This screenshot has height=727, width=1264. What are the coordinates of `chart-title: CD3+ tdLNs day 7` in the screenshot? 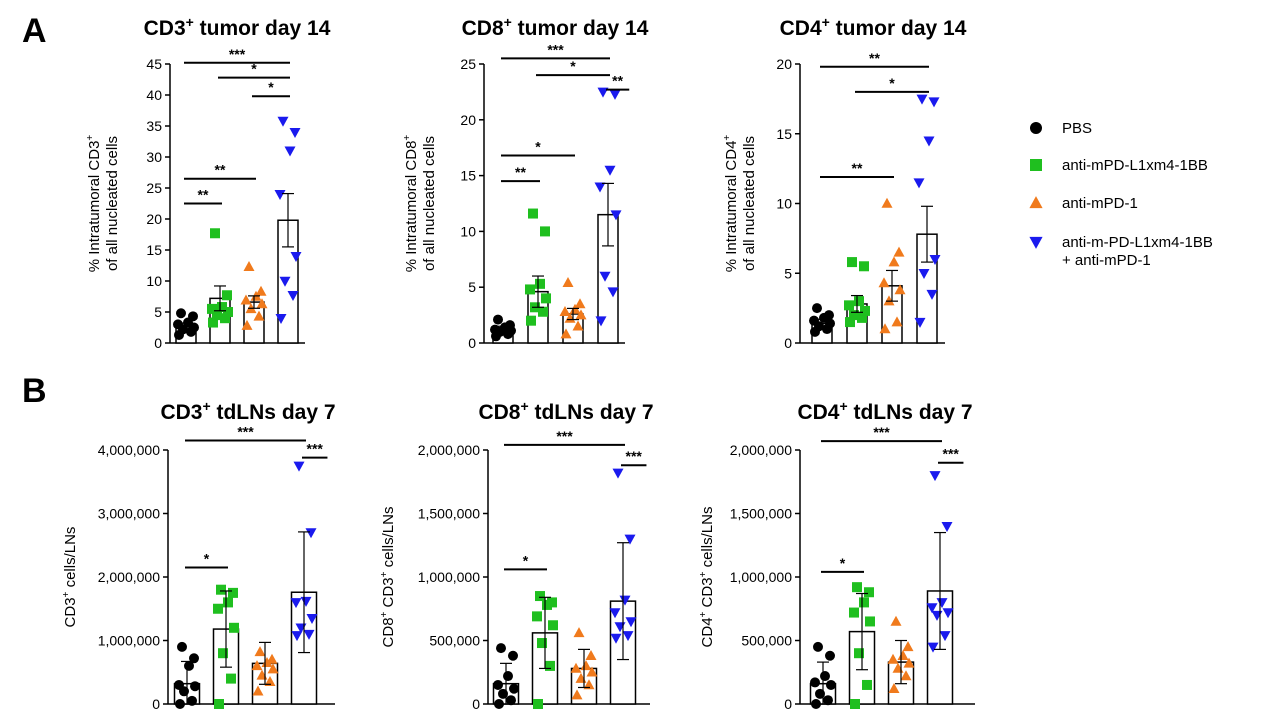 It's located at (247, 411).